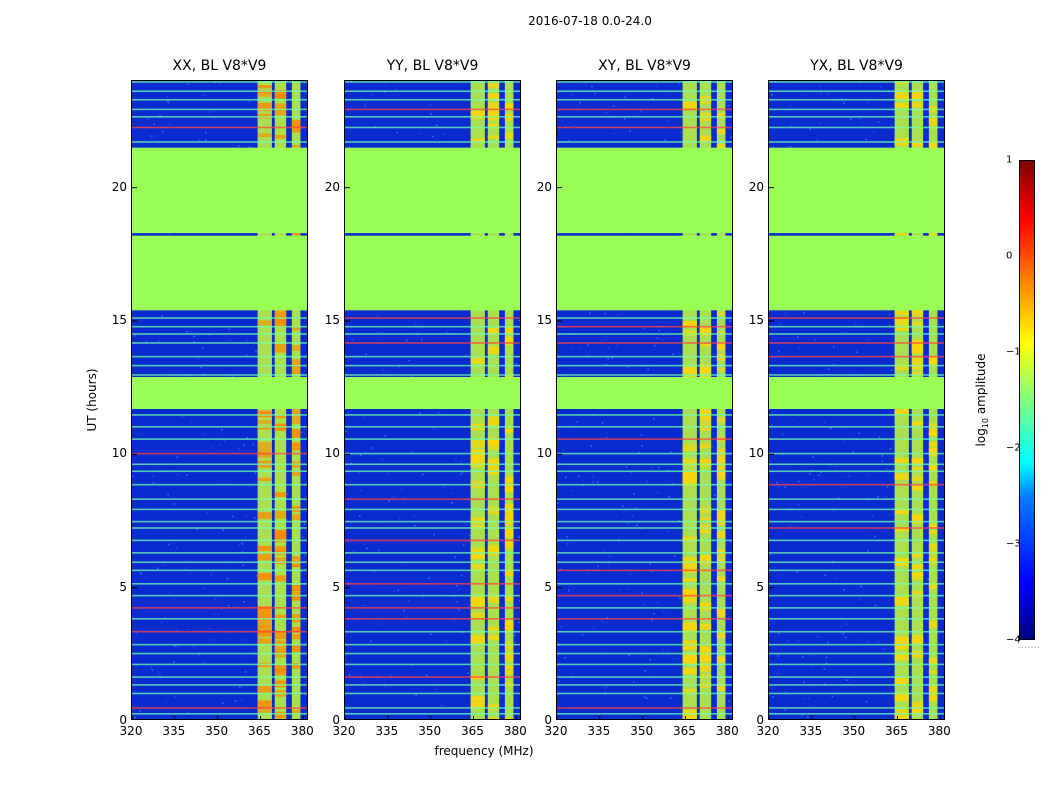 This screenshot has height=800, width=1050. What do you see at coordinates (644, 389) in the screenshot?
I see `panel-xy: XY, BL V8*V9` at bounding box center [644, 389].